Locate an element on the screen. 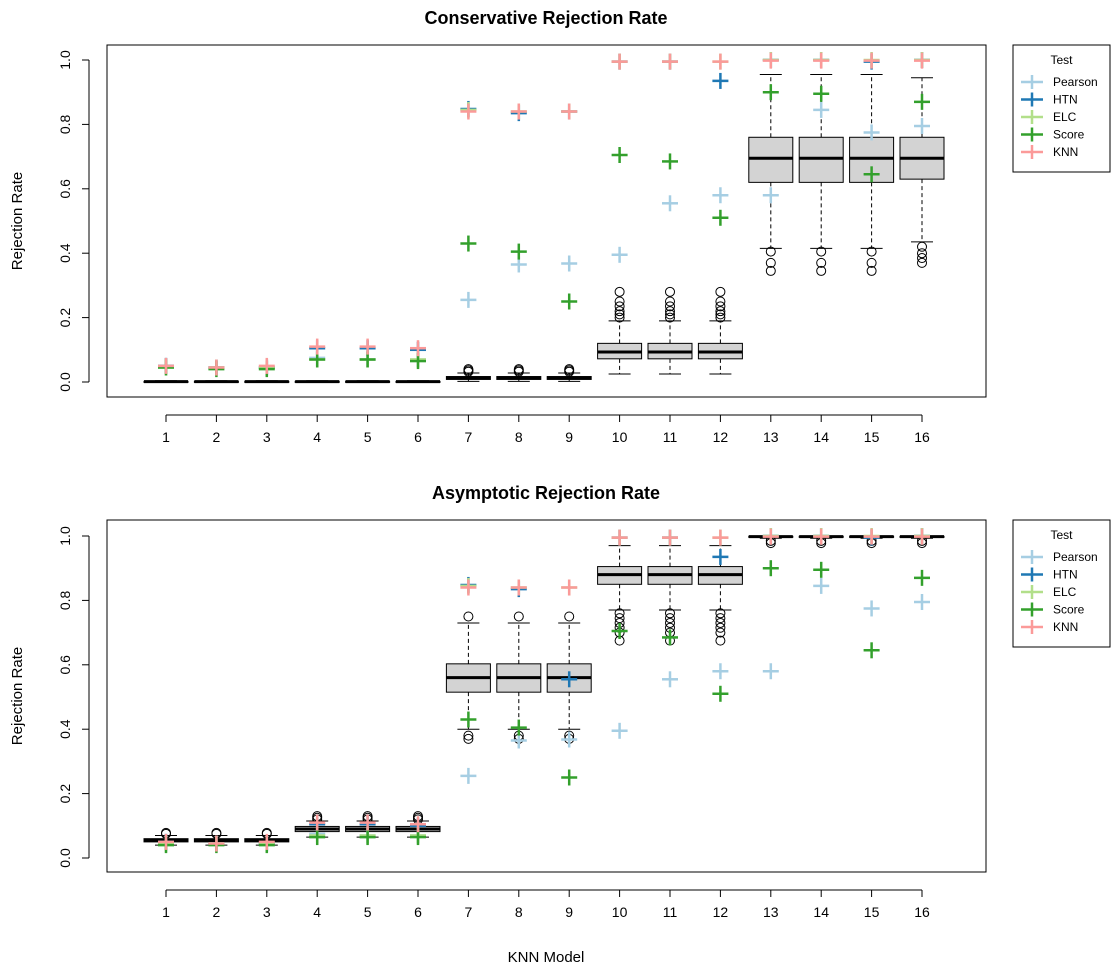  y-tick-label: 1.0 is located at coordinates (65, 60).